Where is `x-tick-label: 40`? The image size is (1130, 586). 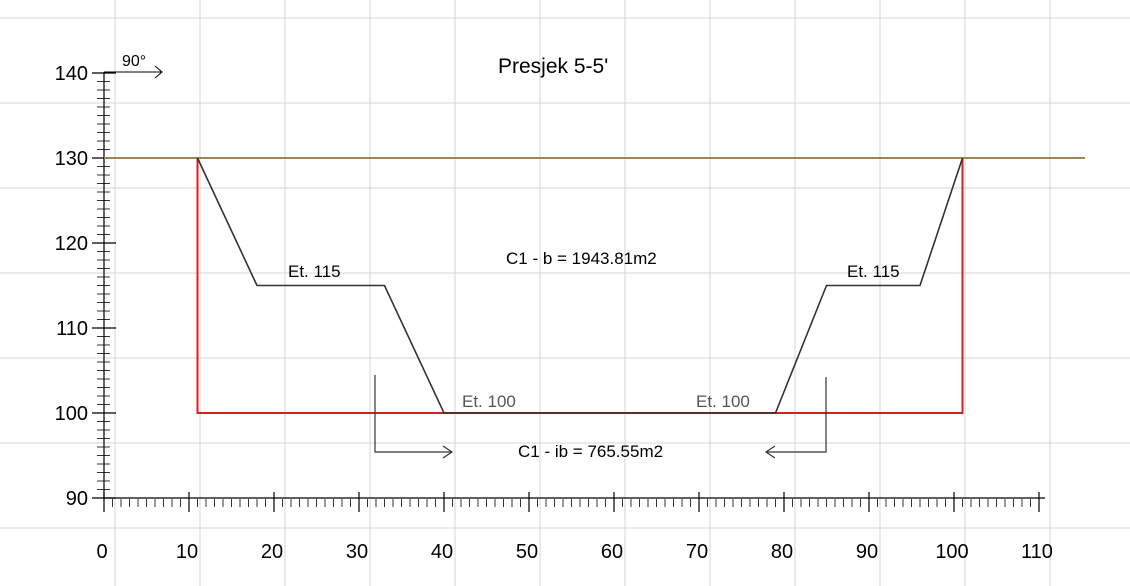
x-tick-label: 40 is located at coordinates (442, 552).